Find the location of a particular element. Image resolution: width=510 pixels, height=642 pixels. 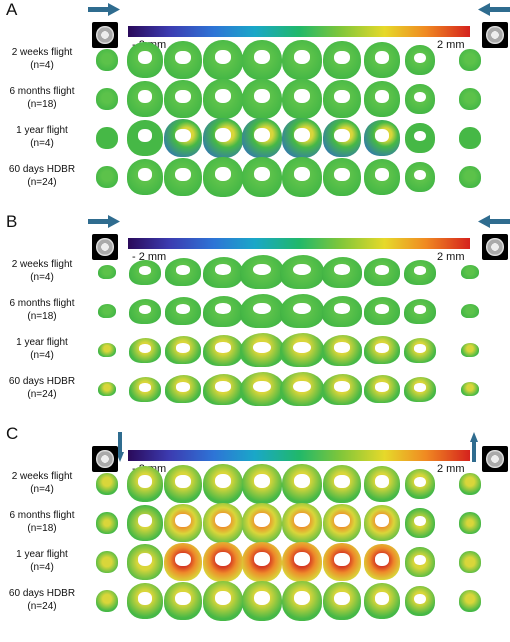

row-label-name: 2 weeks flight is located at coordinates (42, 476).